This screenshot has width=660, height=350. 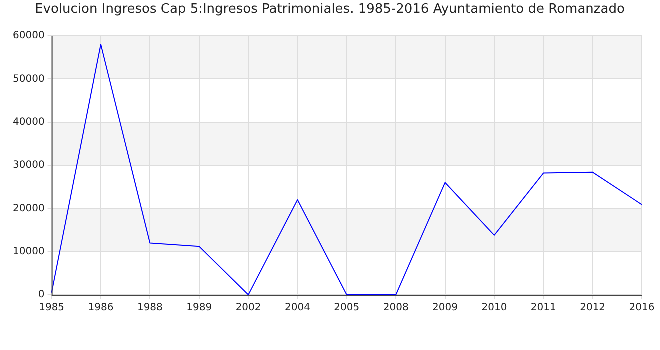 I want to click on x-tick-label: 2009, so click(x=445, y=308).